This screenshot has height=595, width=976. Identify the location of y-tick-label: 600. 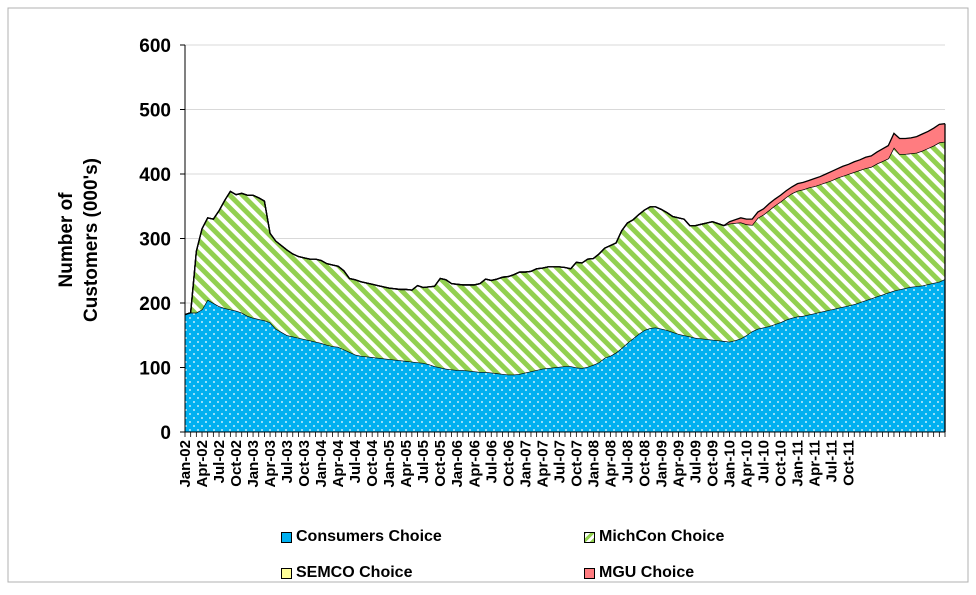
(155, 46).